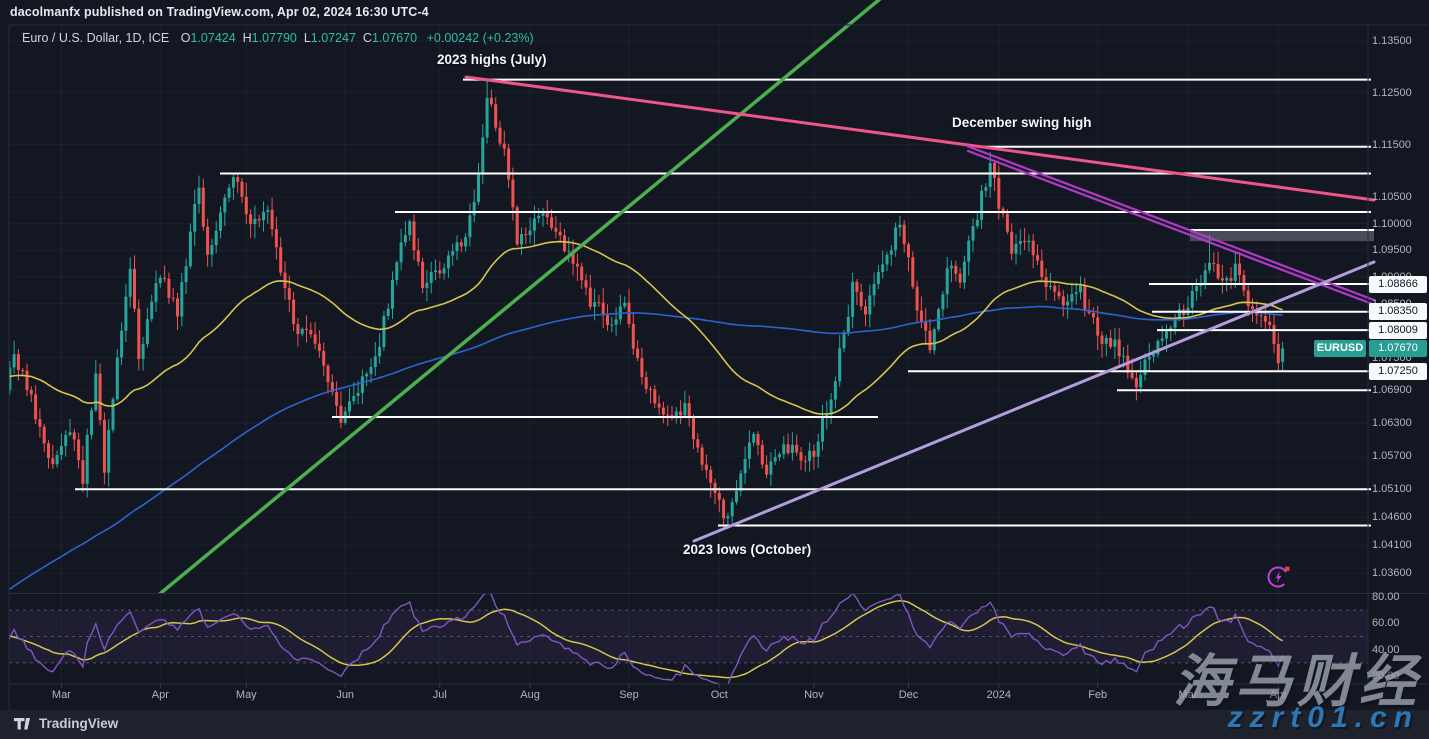 This screenshot has width=1429, height=739. I want to click on time-tick-Jul-4: Jul, so click(439, 695).